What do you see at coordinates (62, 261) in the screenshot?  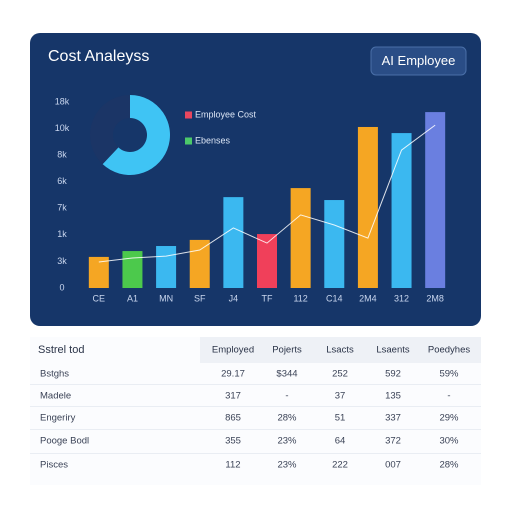 I see `y-tick-label: 3k` at bounding box center [62, 261].